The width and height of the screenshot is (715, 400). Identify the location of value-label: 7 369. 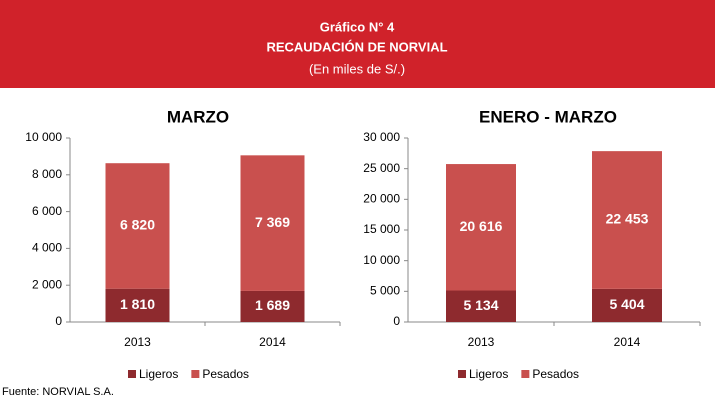
(272, 222).